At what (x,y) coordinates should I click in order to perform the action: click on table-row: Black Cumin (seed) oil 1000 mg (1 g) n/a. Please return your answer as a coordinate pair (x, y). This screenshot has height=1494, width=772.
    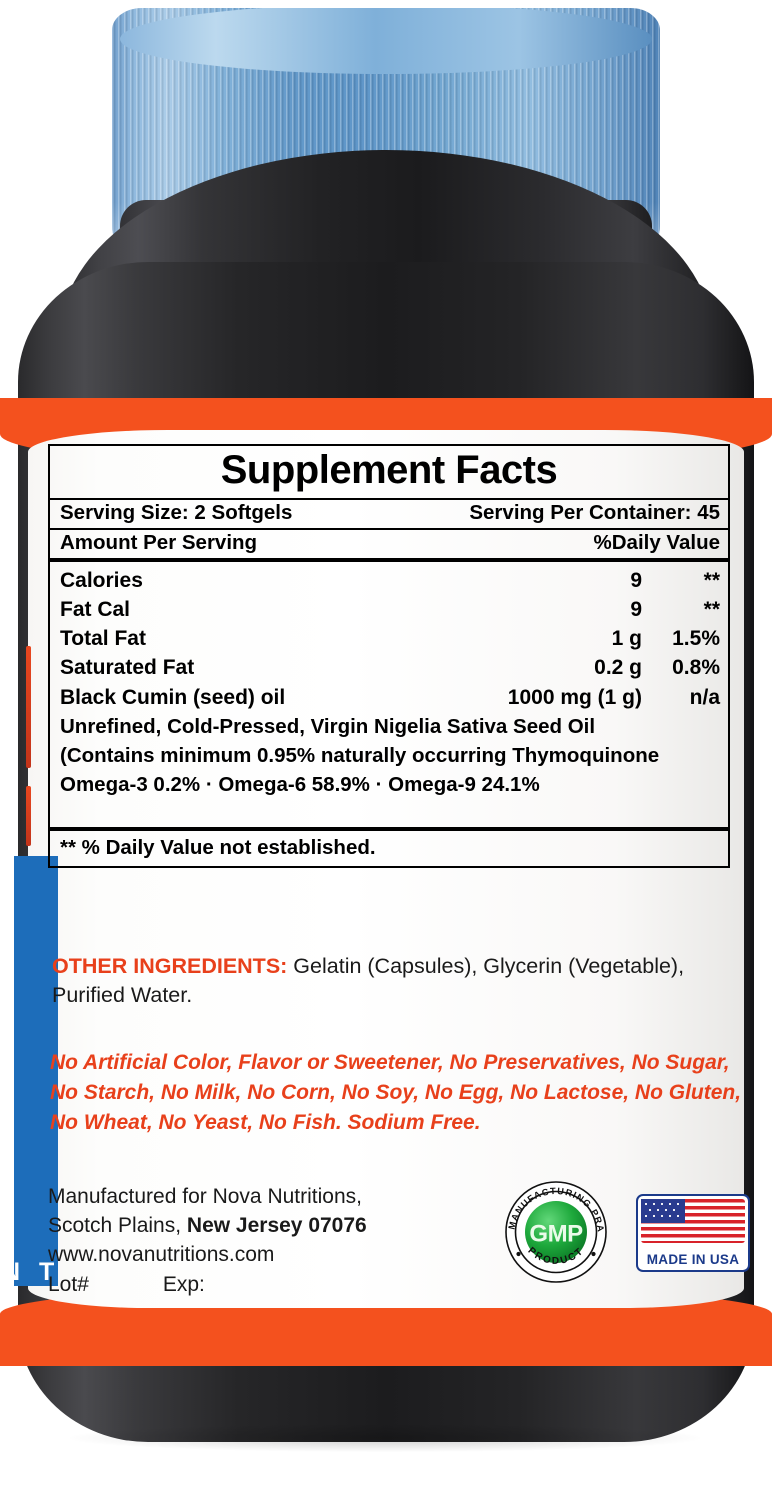
    Looking at the image, I should click on (389, 697).